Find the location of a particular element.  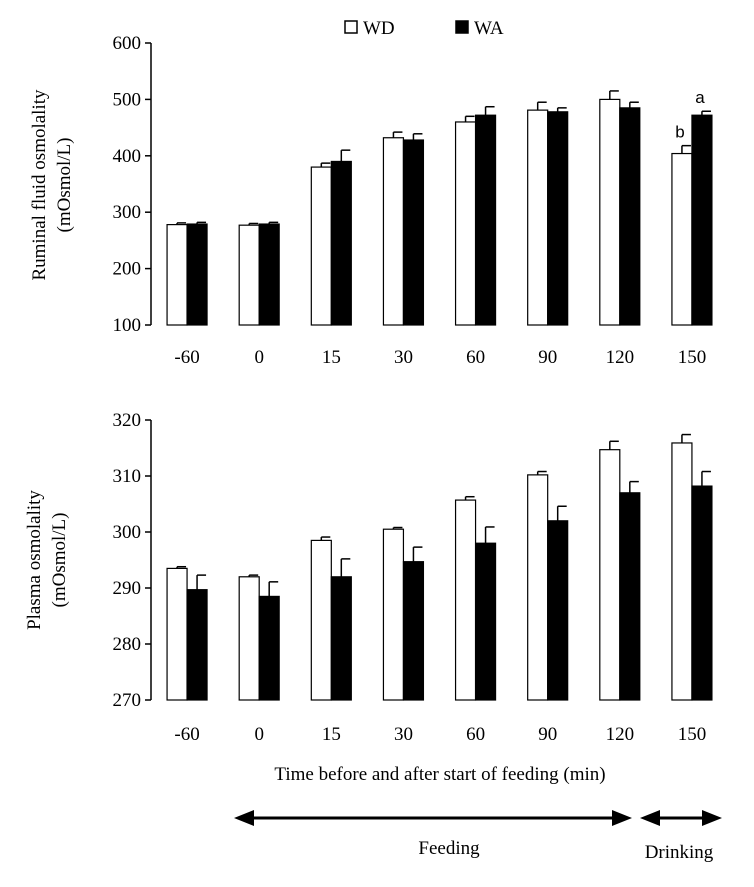

drinking-arrow-left-head is located at coordinates (650, 818).